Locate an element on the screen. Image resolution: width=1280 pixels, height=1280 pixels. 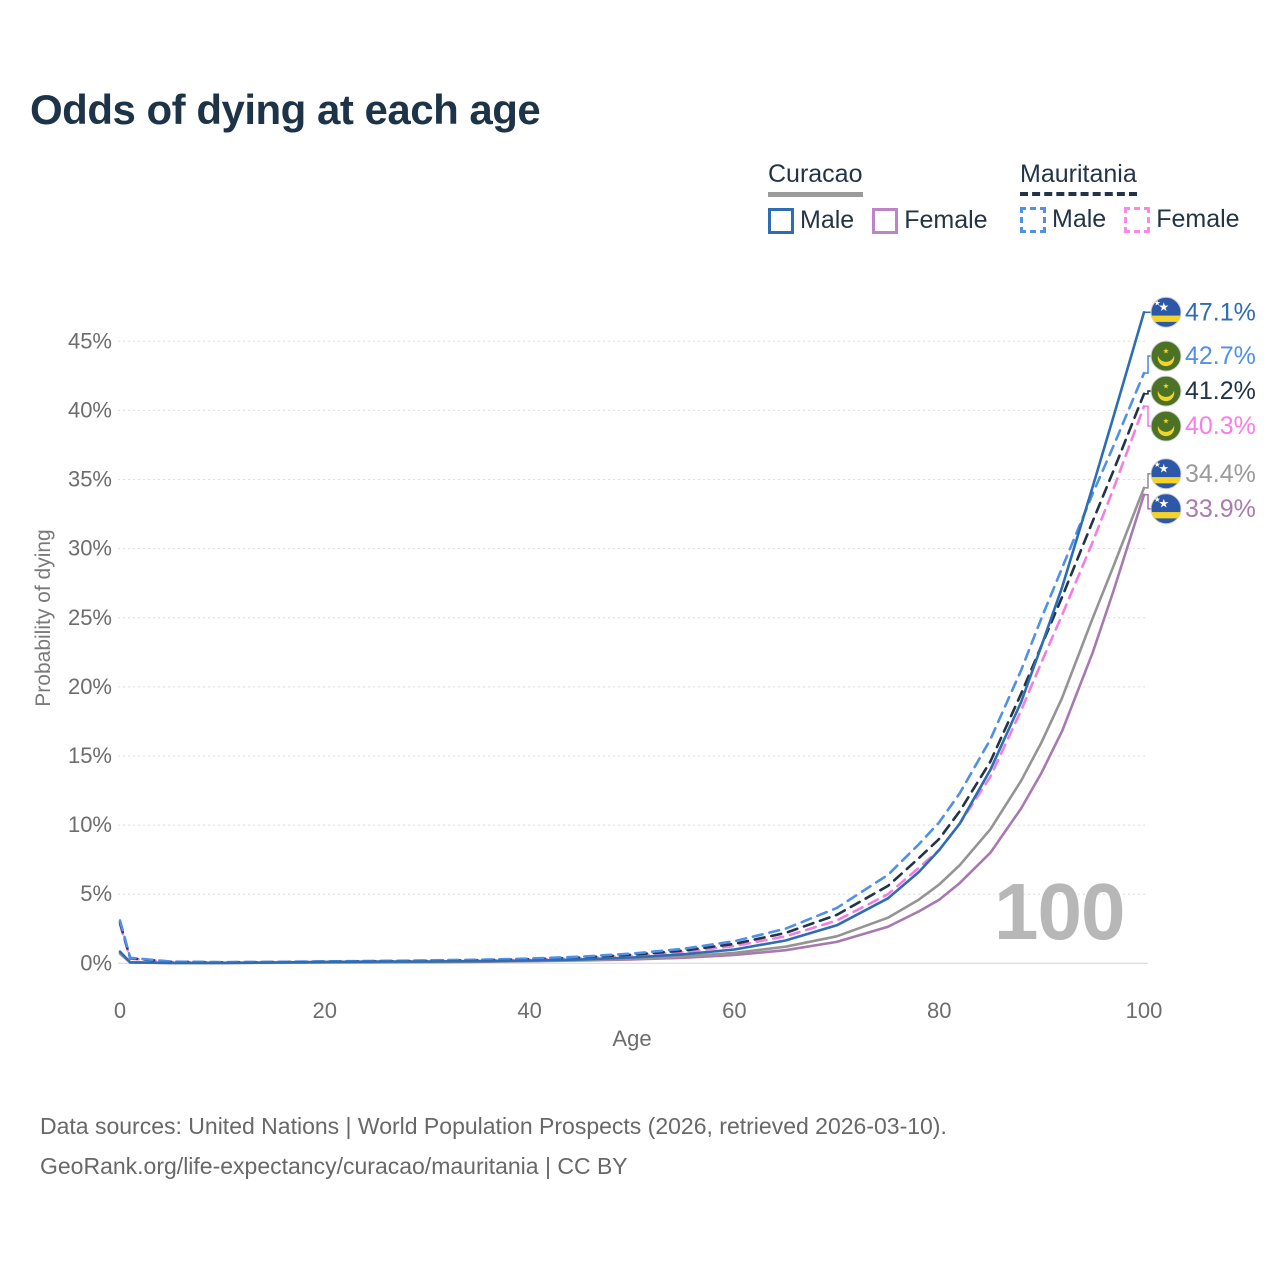
legend-country-curacao: Curacao is located at coordinates (815, 178).